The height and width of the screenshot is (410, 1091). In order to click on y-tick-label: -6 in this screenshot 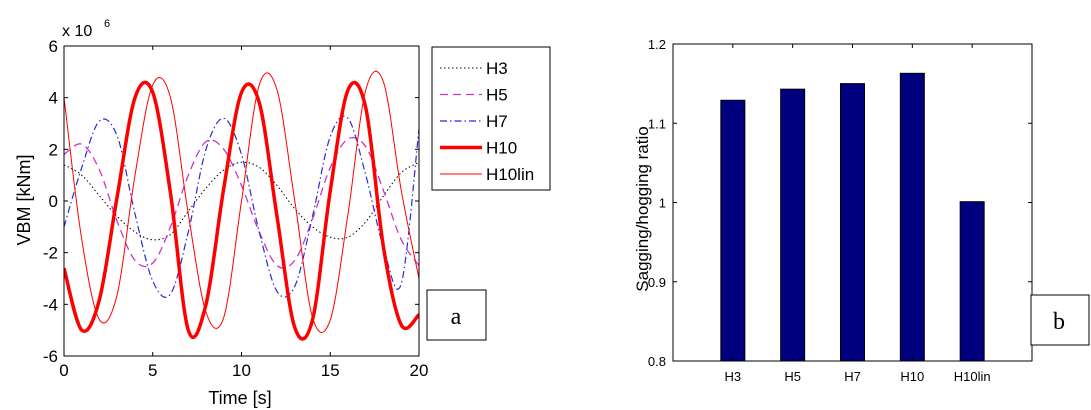, I will do `click(50, 356)`.